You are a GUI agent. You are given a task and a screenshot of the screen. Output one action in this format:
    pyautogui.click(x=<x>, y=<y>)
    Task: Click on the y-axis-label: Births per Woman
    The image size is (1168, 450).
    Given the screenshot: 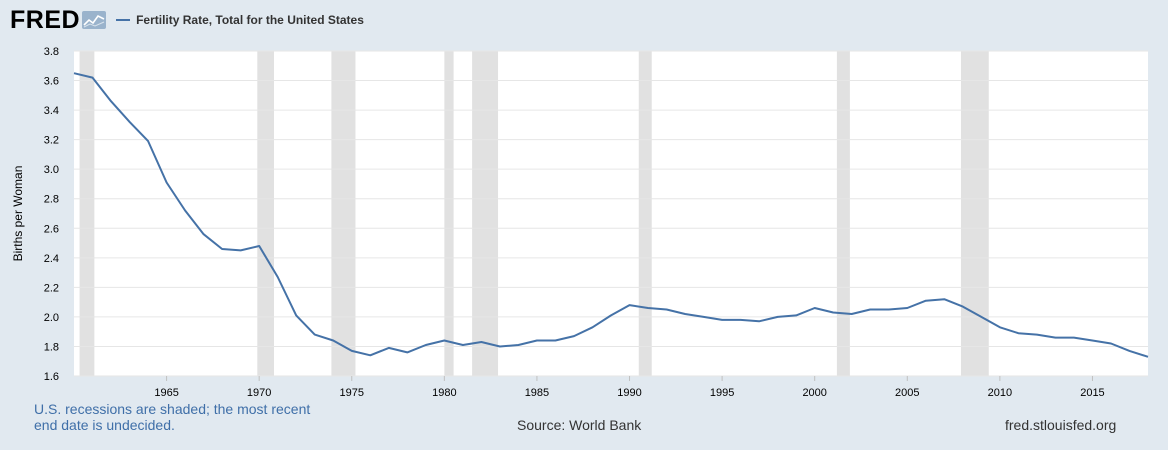 What is the action you would take?
    pyautogui.click(x=18, y=214)
    